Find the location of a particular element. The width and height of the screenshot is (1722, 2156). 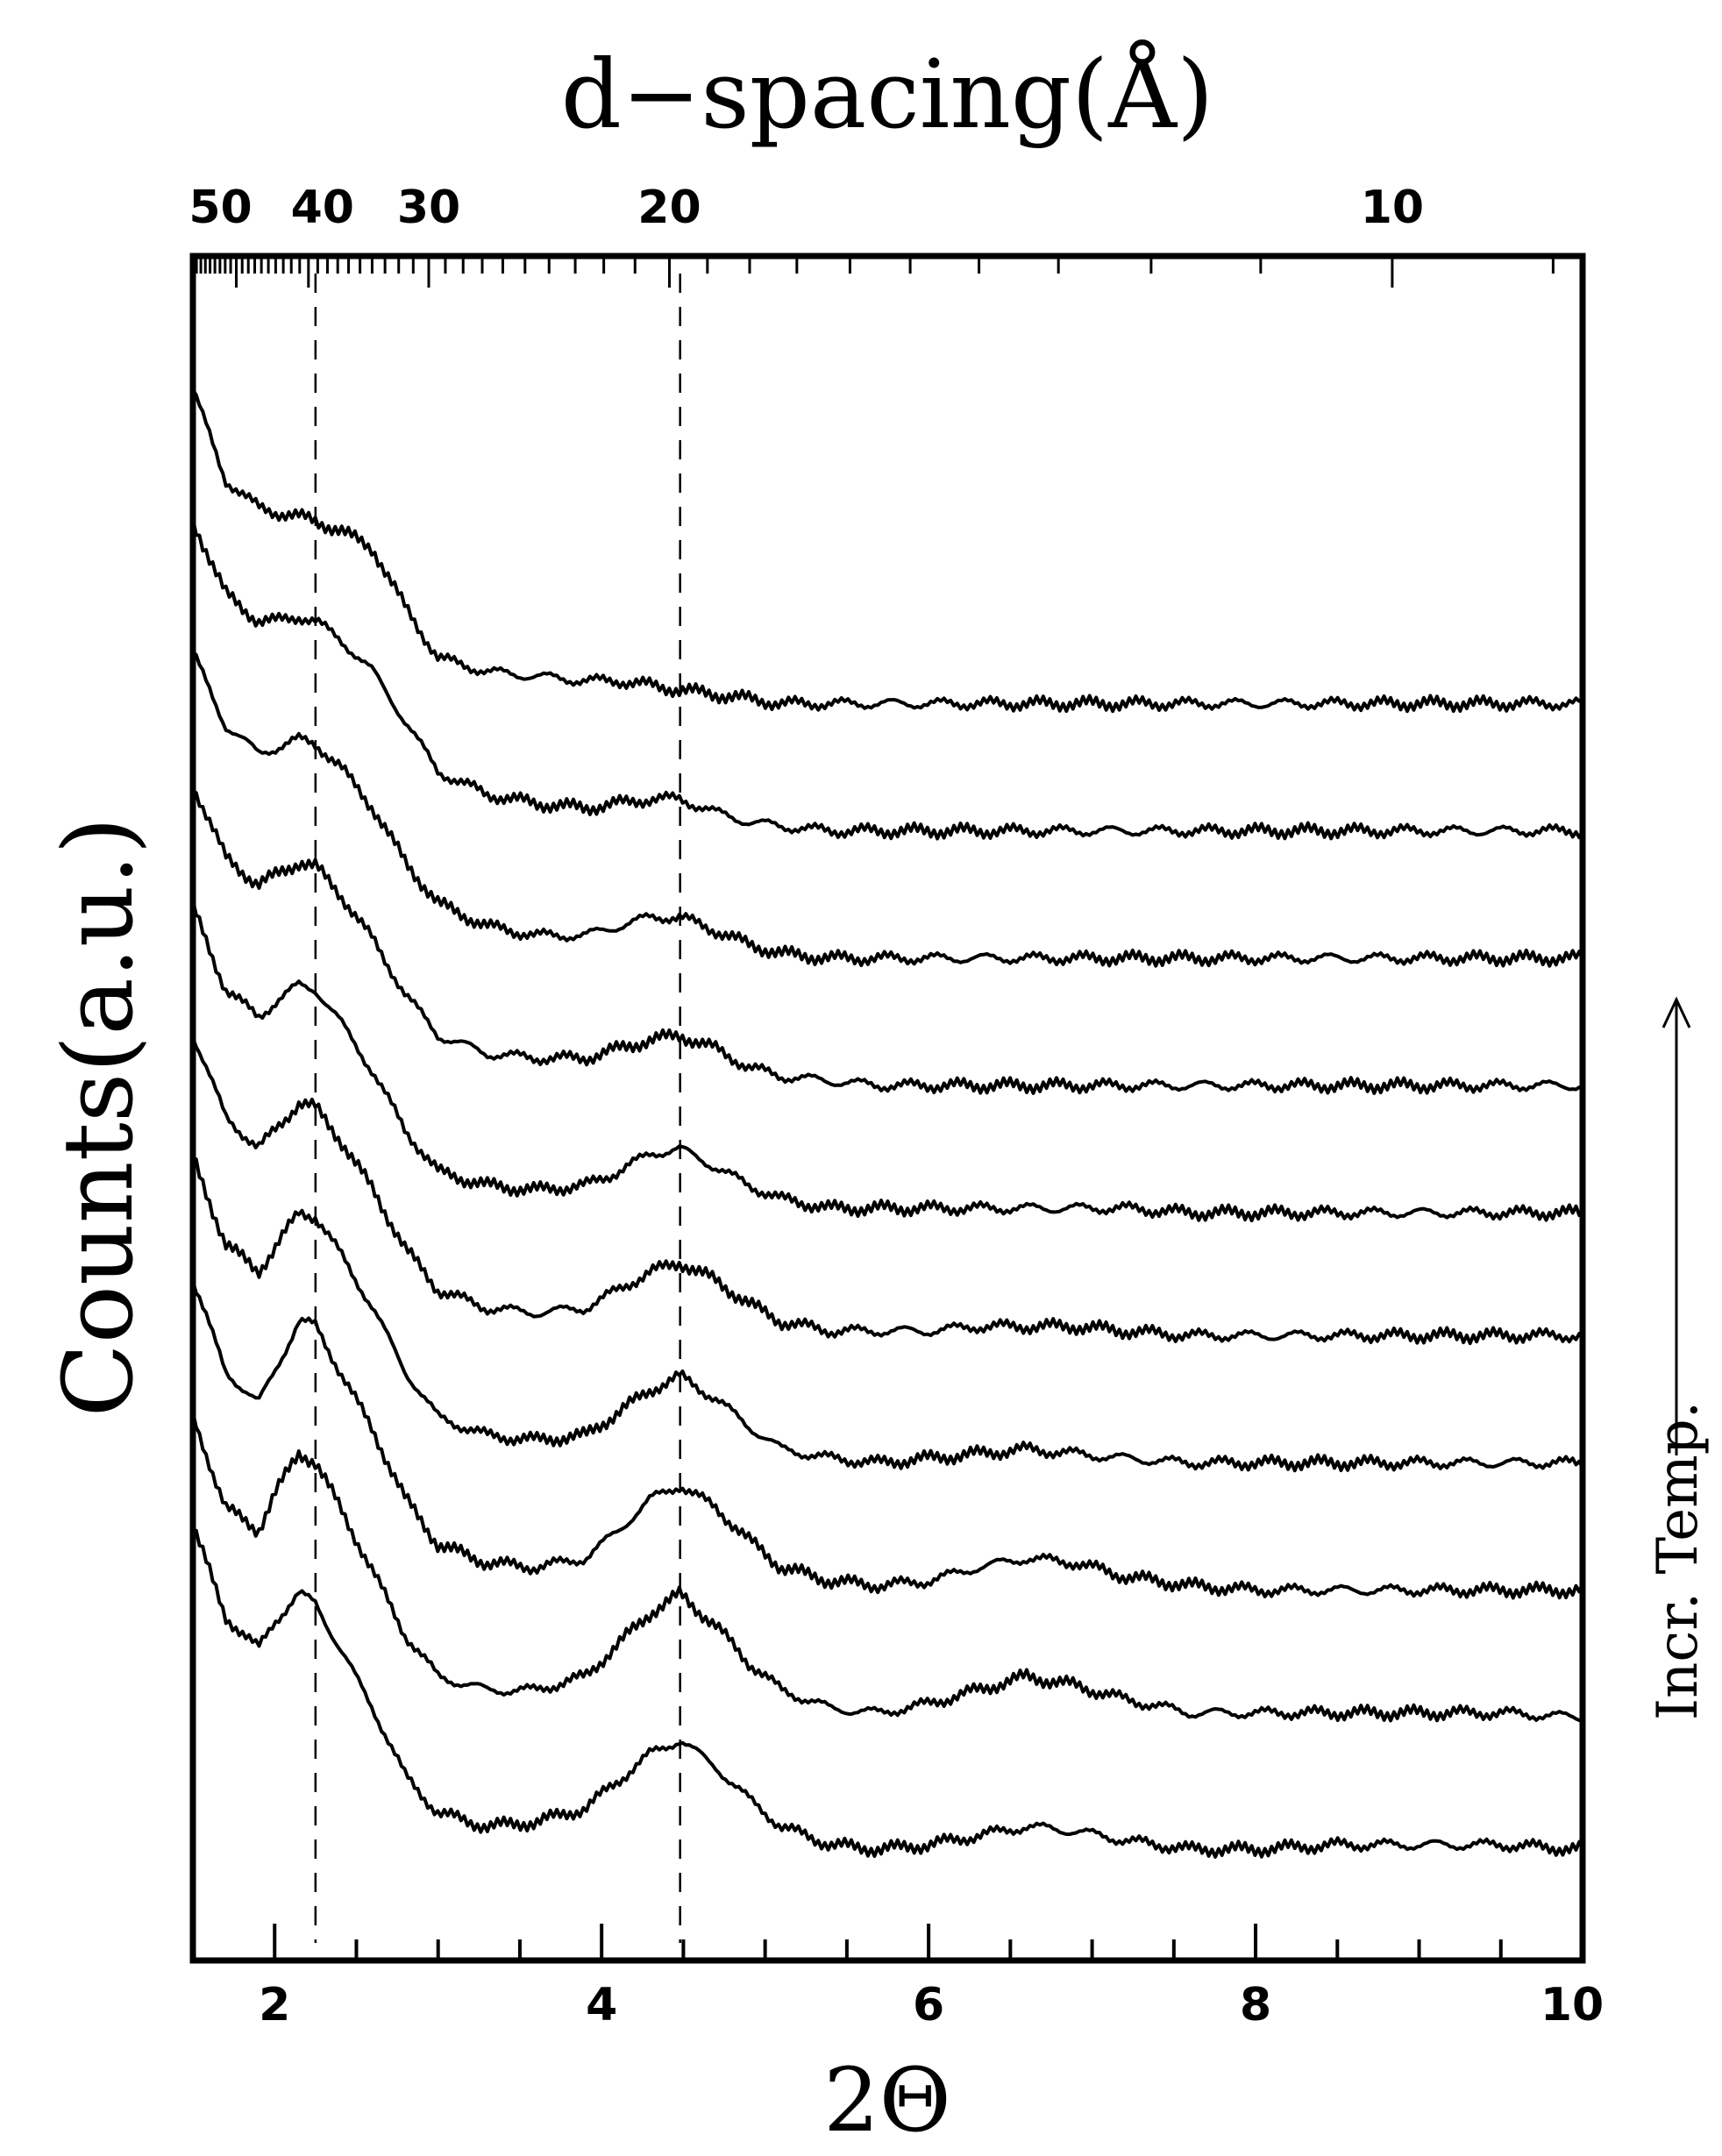

top-tick-label: 20 is located at coordinates (669, 207).